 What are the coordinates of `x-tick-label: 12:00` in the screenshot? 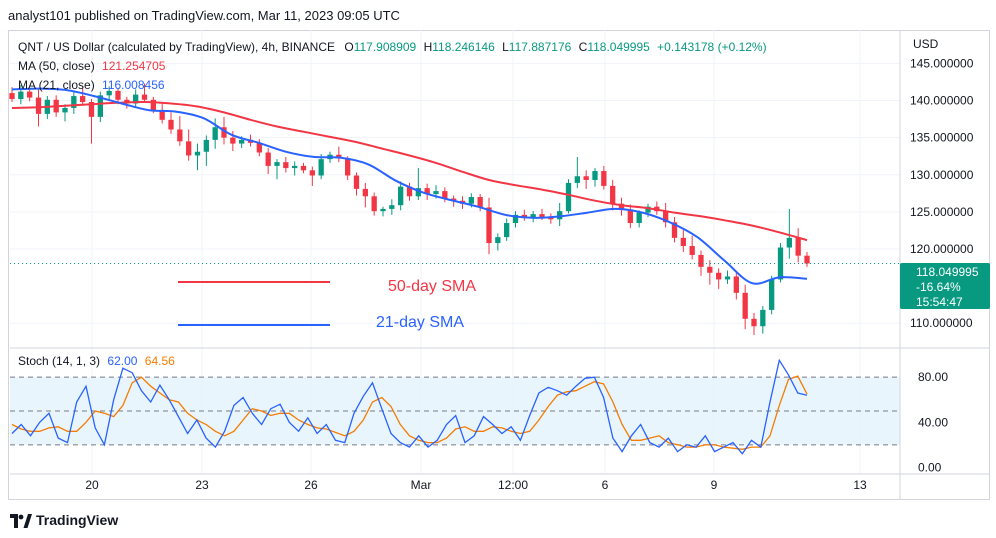 It's located at (513, 485).